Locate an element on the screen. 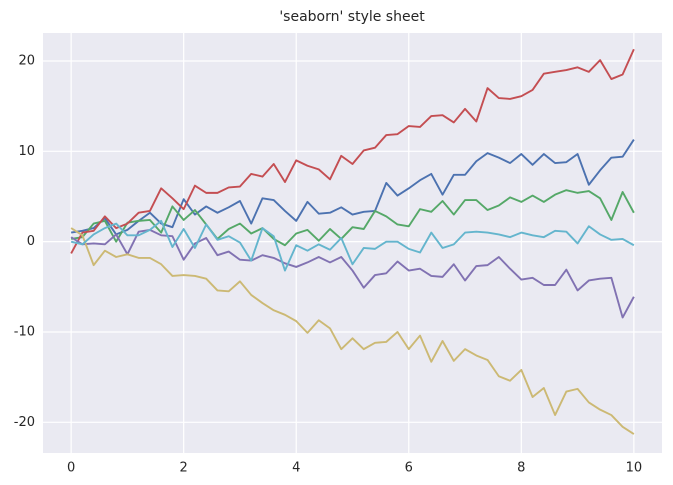 The height and width of the screenshot is (485, 673). y-tick-label: 0 is located at coordinates (31, 241).